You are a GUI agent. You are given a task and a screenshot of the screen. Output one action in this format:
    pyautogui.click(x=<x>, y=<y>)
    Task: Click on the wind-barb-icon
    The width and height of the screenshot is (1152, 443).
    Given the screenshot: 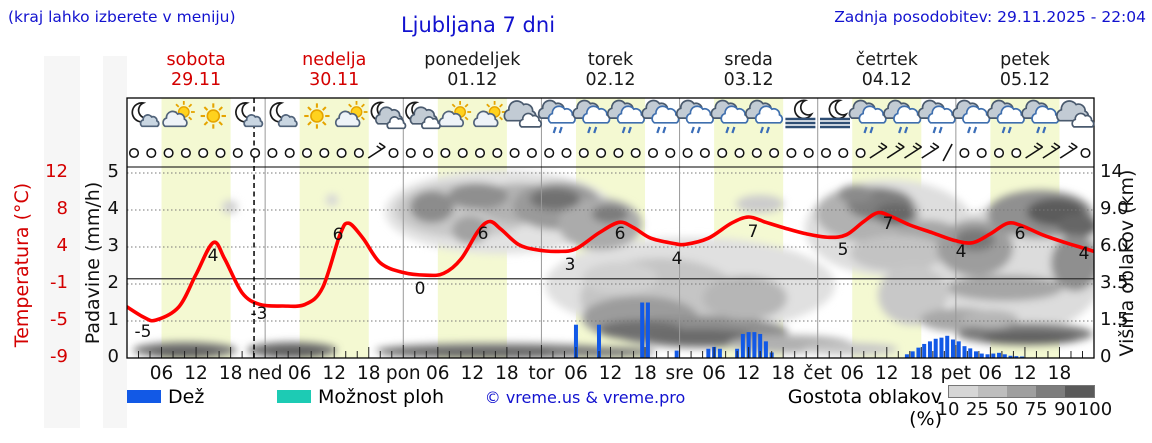 What is the action you would take?
    pyautogui.click(x=1034, y=150)
    